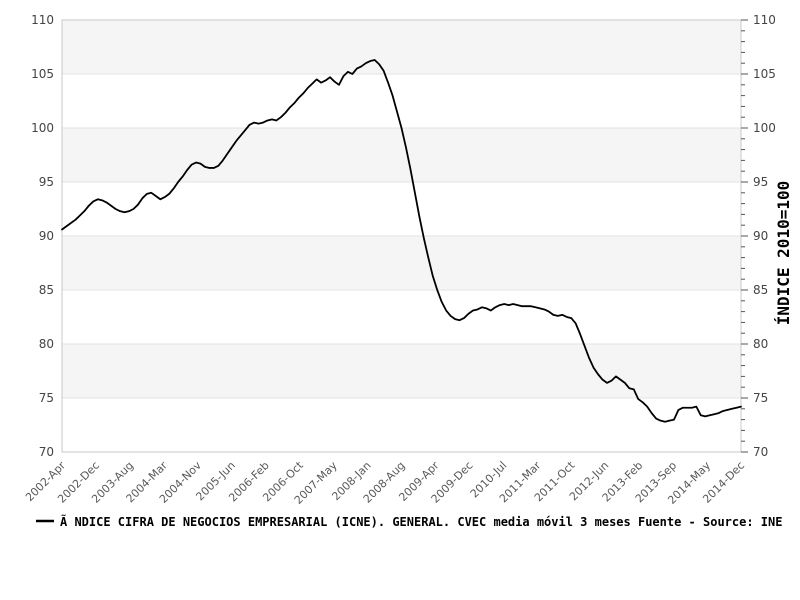 Image resolution: width=800 pixels, height=600 pixels. Describe the element at coordinates (46, 398) in the screenshot. I see `y-axis-label-left: 75` at that location.